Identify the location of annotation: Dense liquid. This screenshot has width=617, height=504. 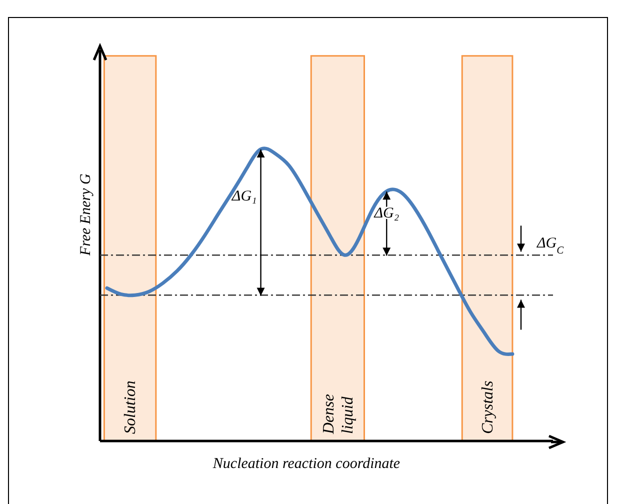
(338, 414).